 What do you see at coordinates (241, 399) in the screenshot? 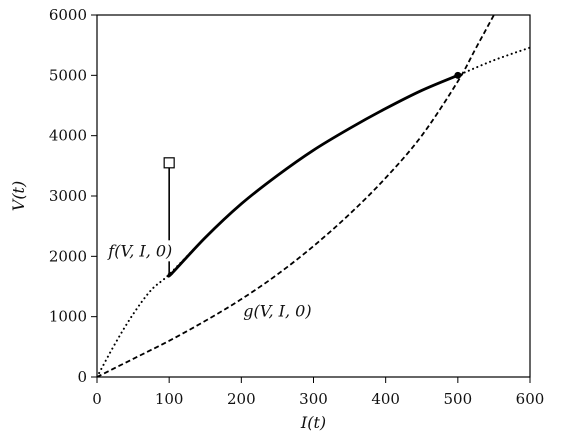
I see `x-tick-label: 200` at bounding box center [241, 399].